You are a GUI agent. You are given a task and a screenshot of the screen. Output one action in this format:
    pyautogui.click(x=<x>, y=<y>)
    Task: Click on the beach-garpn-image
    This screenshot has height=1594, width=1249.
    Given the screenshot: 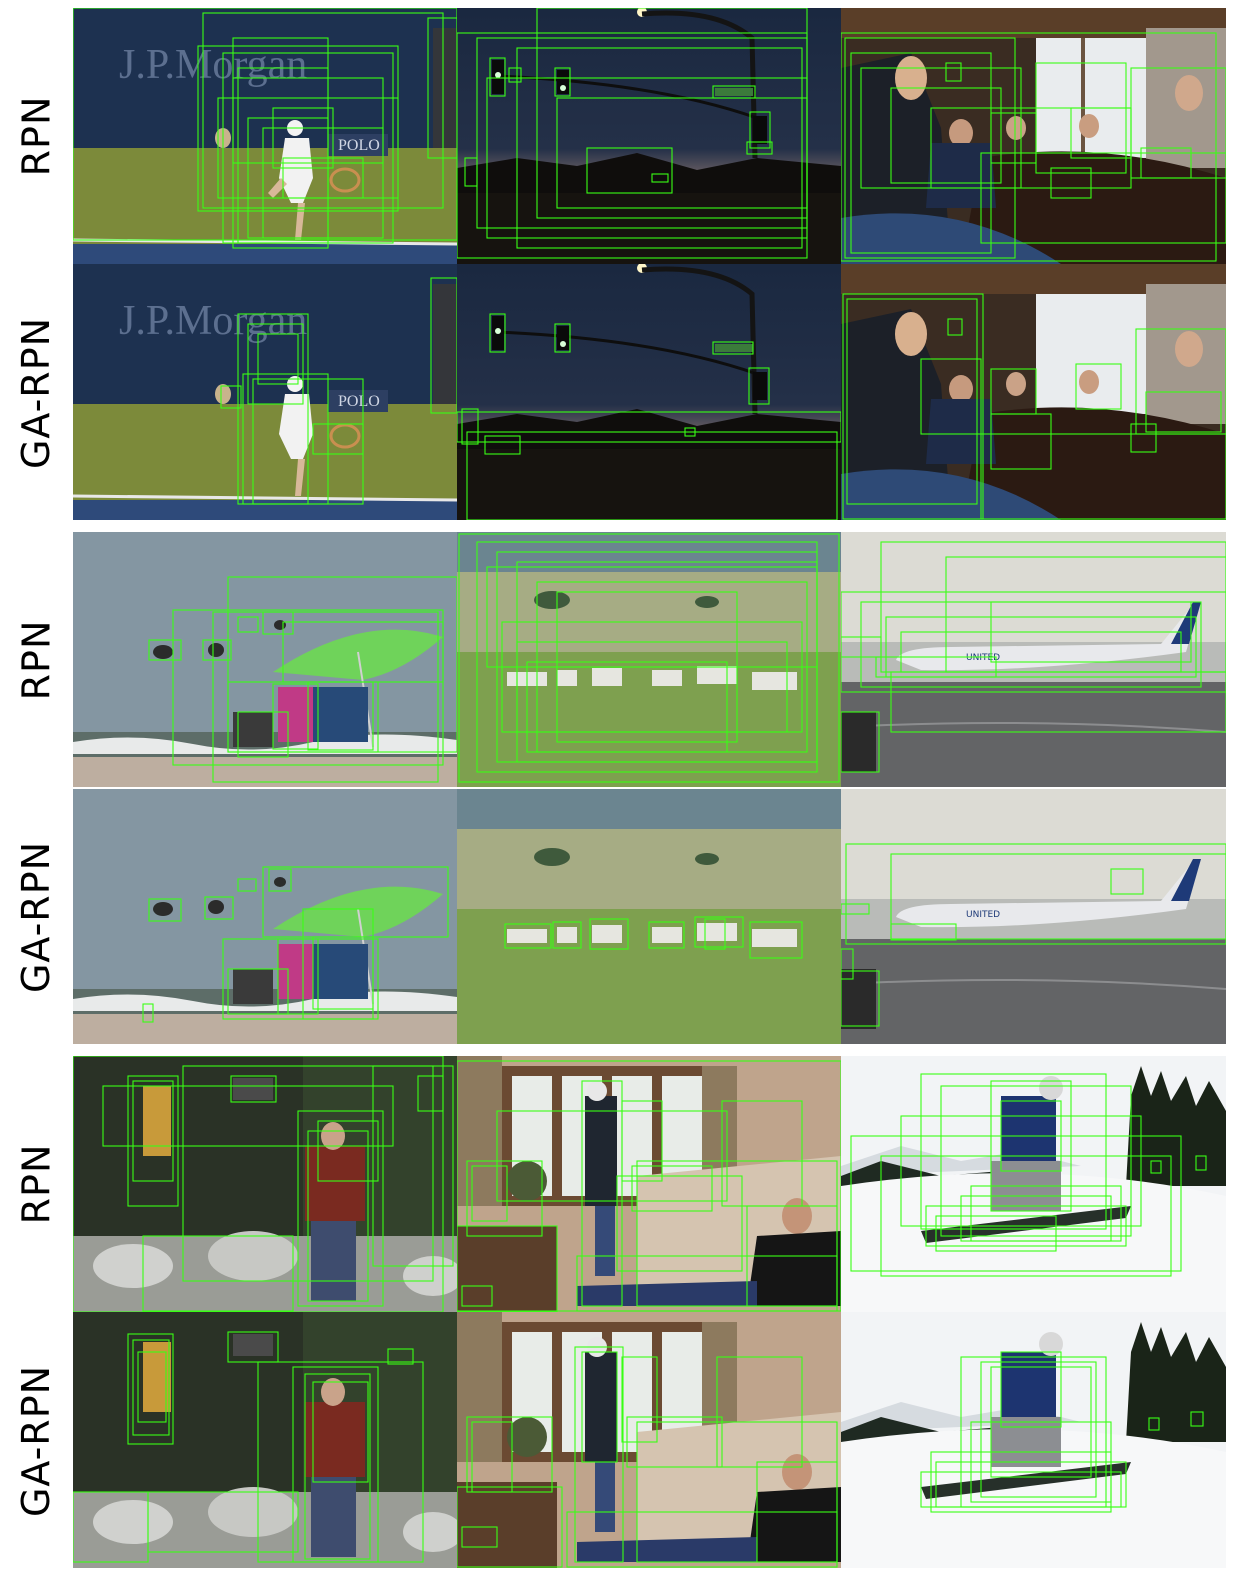 What is the action you would take?
    pyautogui.click(x=265, y=916)
    